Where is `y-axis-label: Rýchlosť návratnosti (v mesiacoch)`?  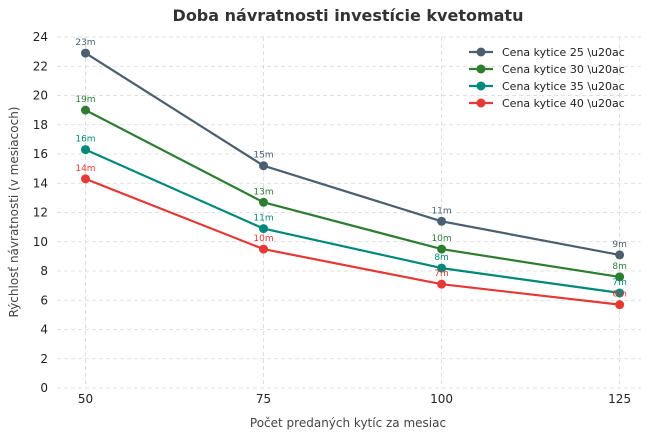 y-axis-label: Rýchlosť návratnosti (v mesiacoch) is located at coordinates (14, 212).